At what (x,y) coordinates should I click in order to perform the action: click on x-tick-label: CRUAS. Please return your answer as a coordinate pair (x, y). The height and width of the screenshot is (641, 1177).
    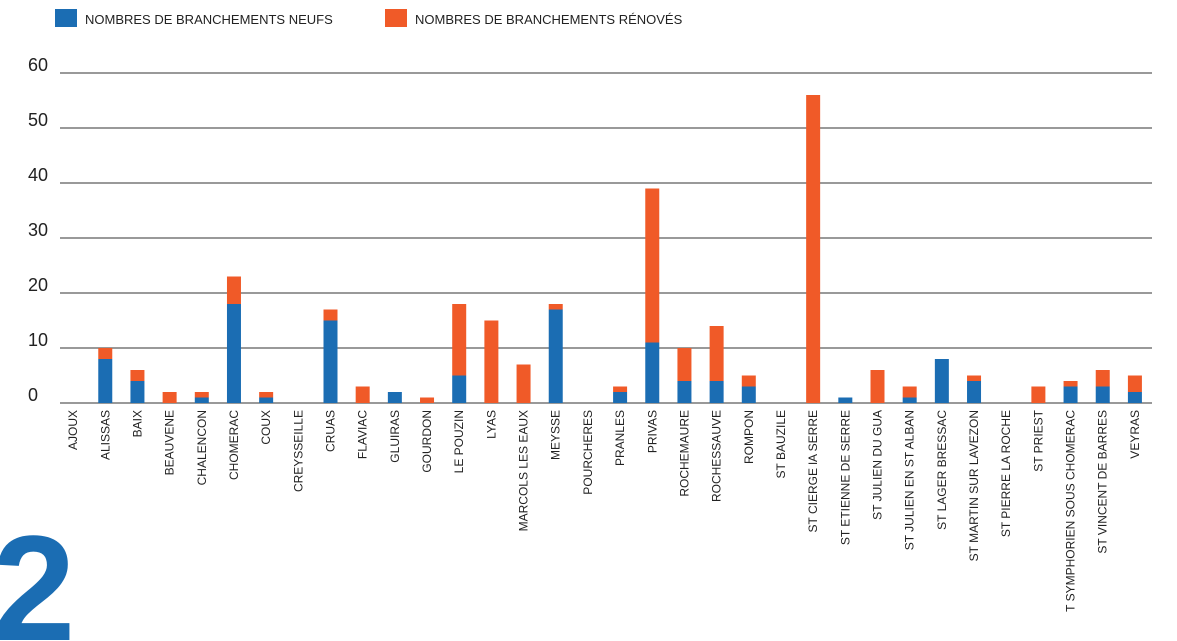
    Looking at the image, I should click on (331, 431).